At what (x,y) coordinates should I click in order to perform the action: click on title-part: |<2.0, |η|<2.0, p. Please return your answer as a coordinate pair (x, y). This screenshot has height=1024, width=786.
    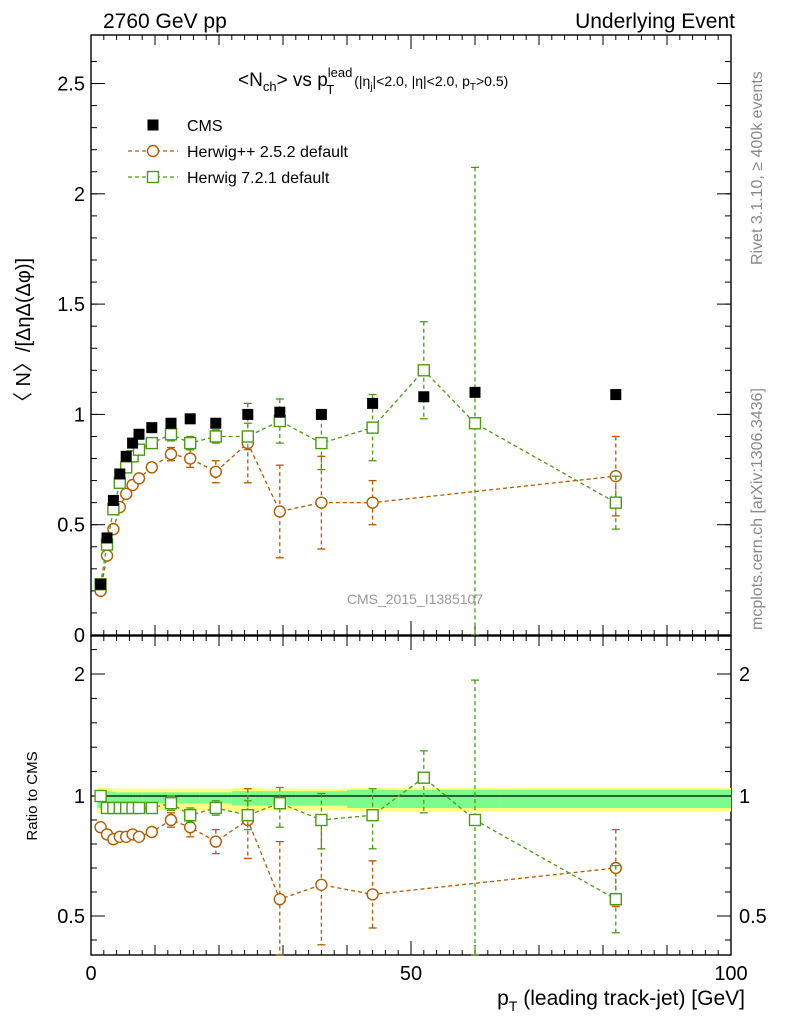
    Looking at the image, I should click on (422, 81).